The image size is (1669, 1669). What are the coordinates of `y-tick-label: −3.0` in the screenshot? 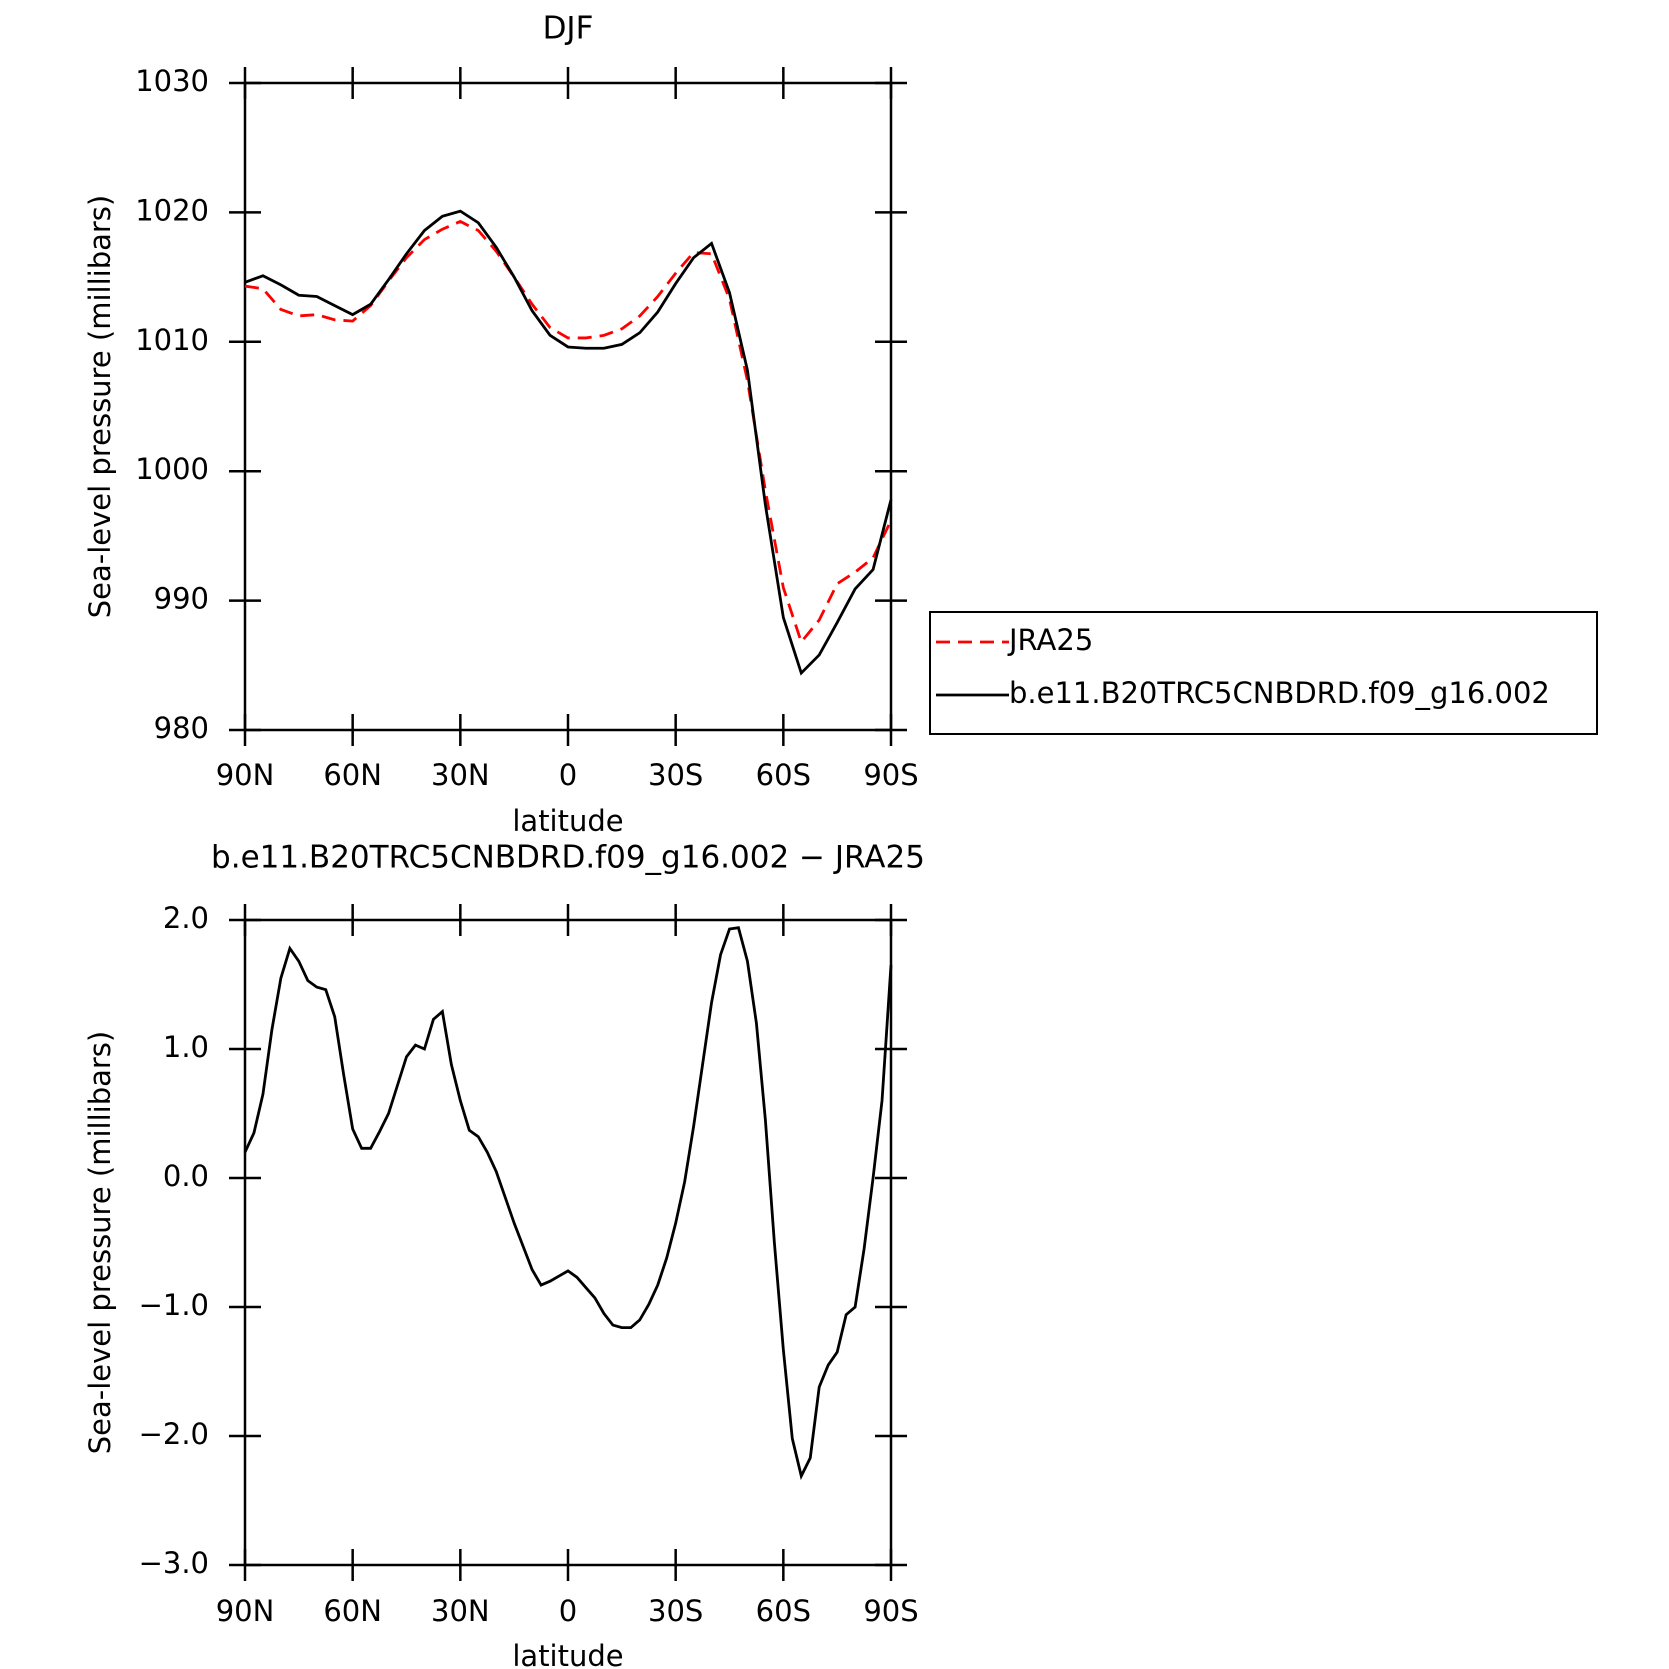 It's located at (174, 1563).